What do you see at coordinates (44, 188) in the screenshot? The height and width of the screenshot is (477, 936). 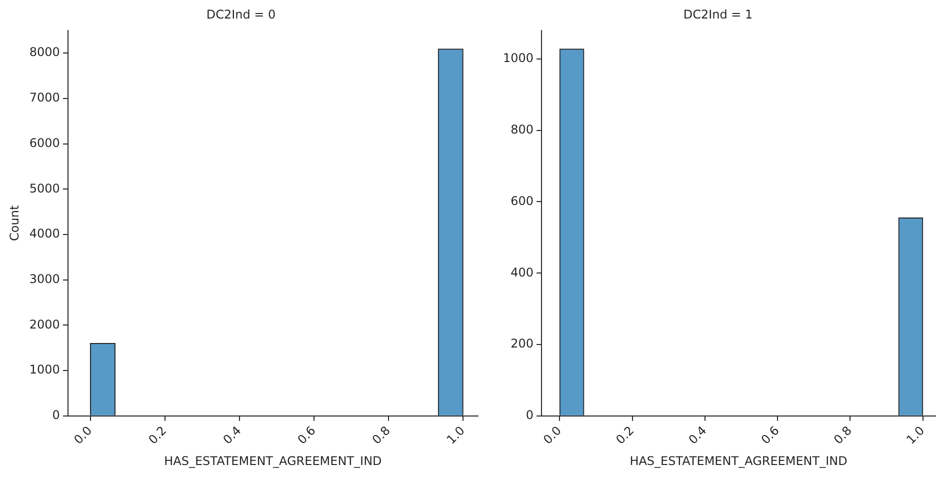 I see `y-tick-label: 5000` at bounding box center [44, 188].